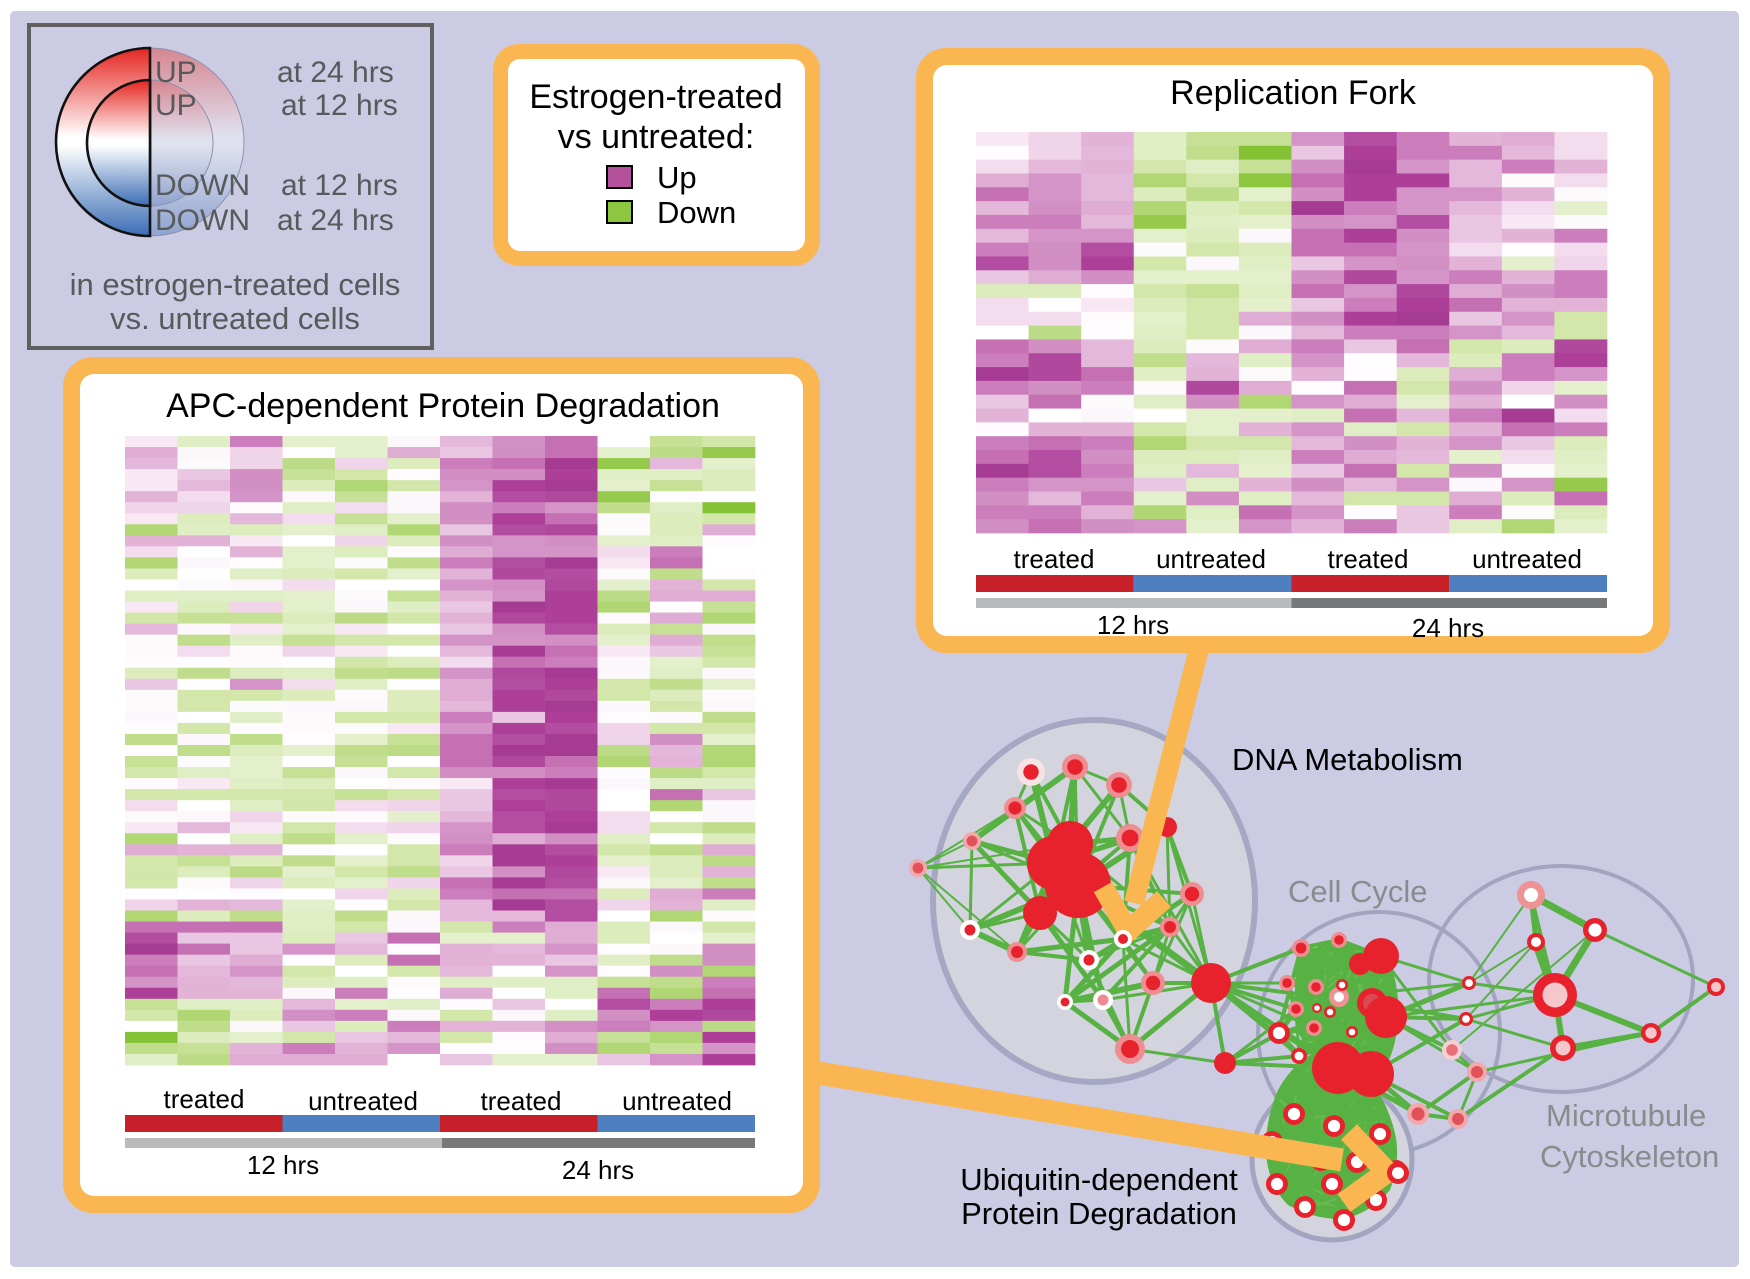 The height and width of the screenshot is (1279, 1750). Describe the element at coordinates (235, 284) in the screenshot. I see `svg-text: in estrogen-treated cells` at that location.